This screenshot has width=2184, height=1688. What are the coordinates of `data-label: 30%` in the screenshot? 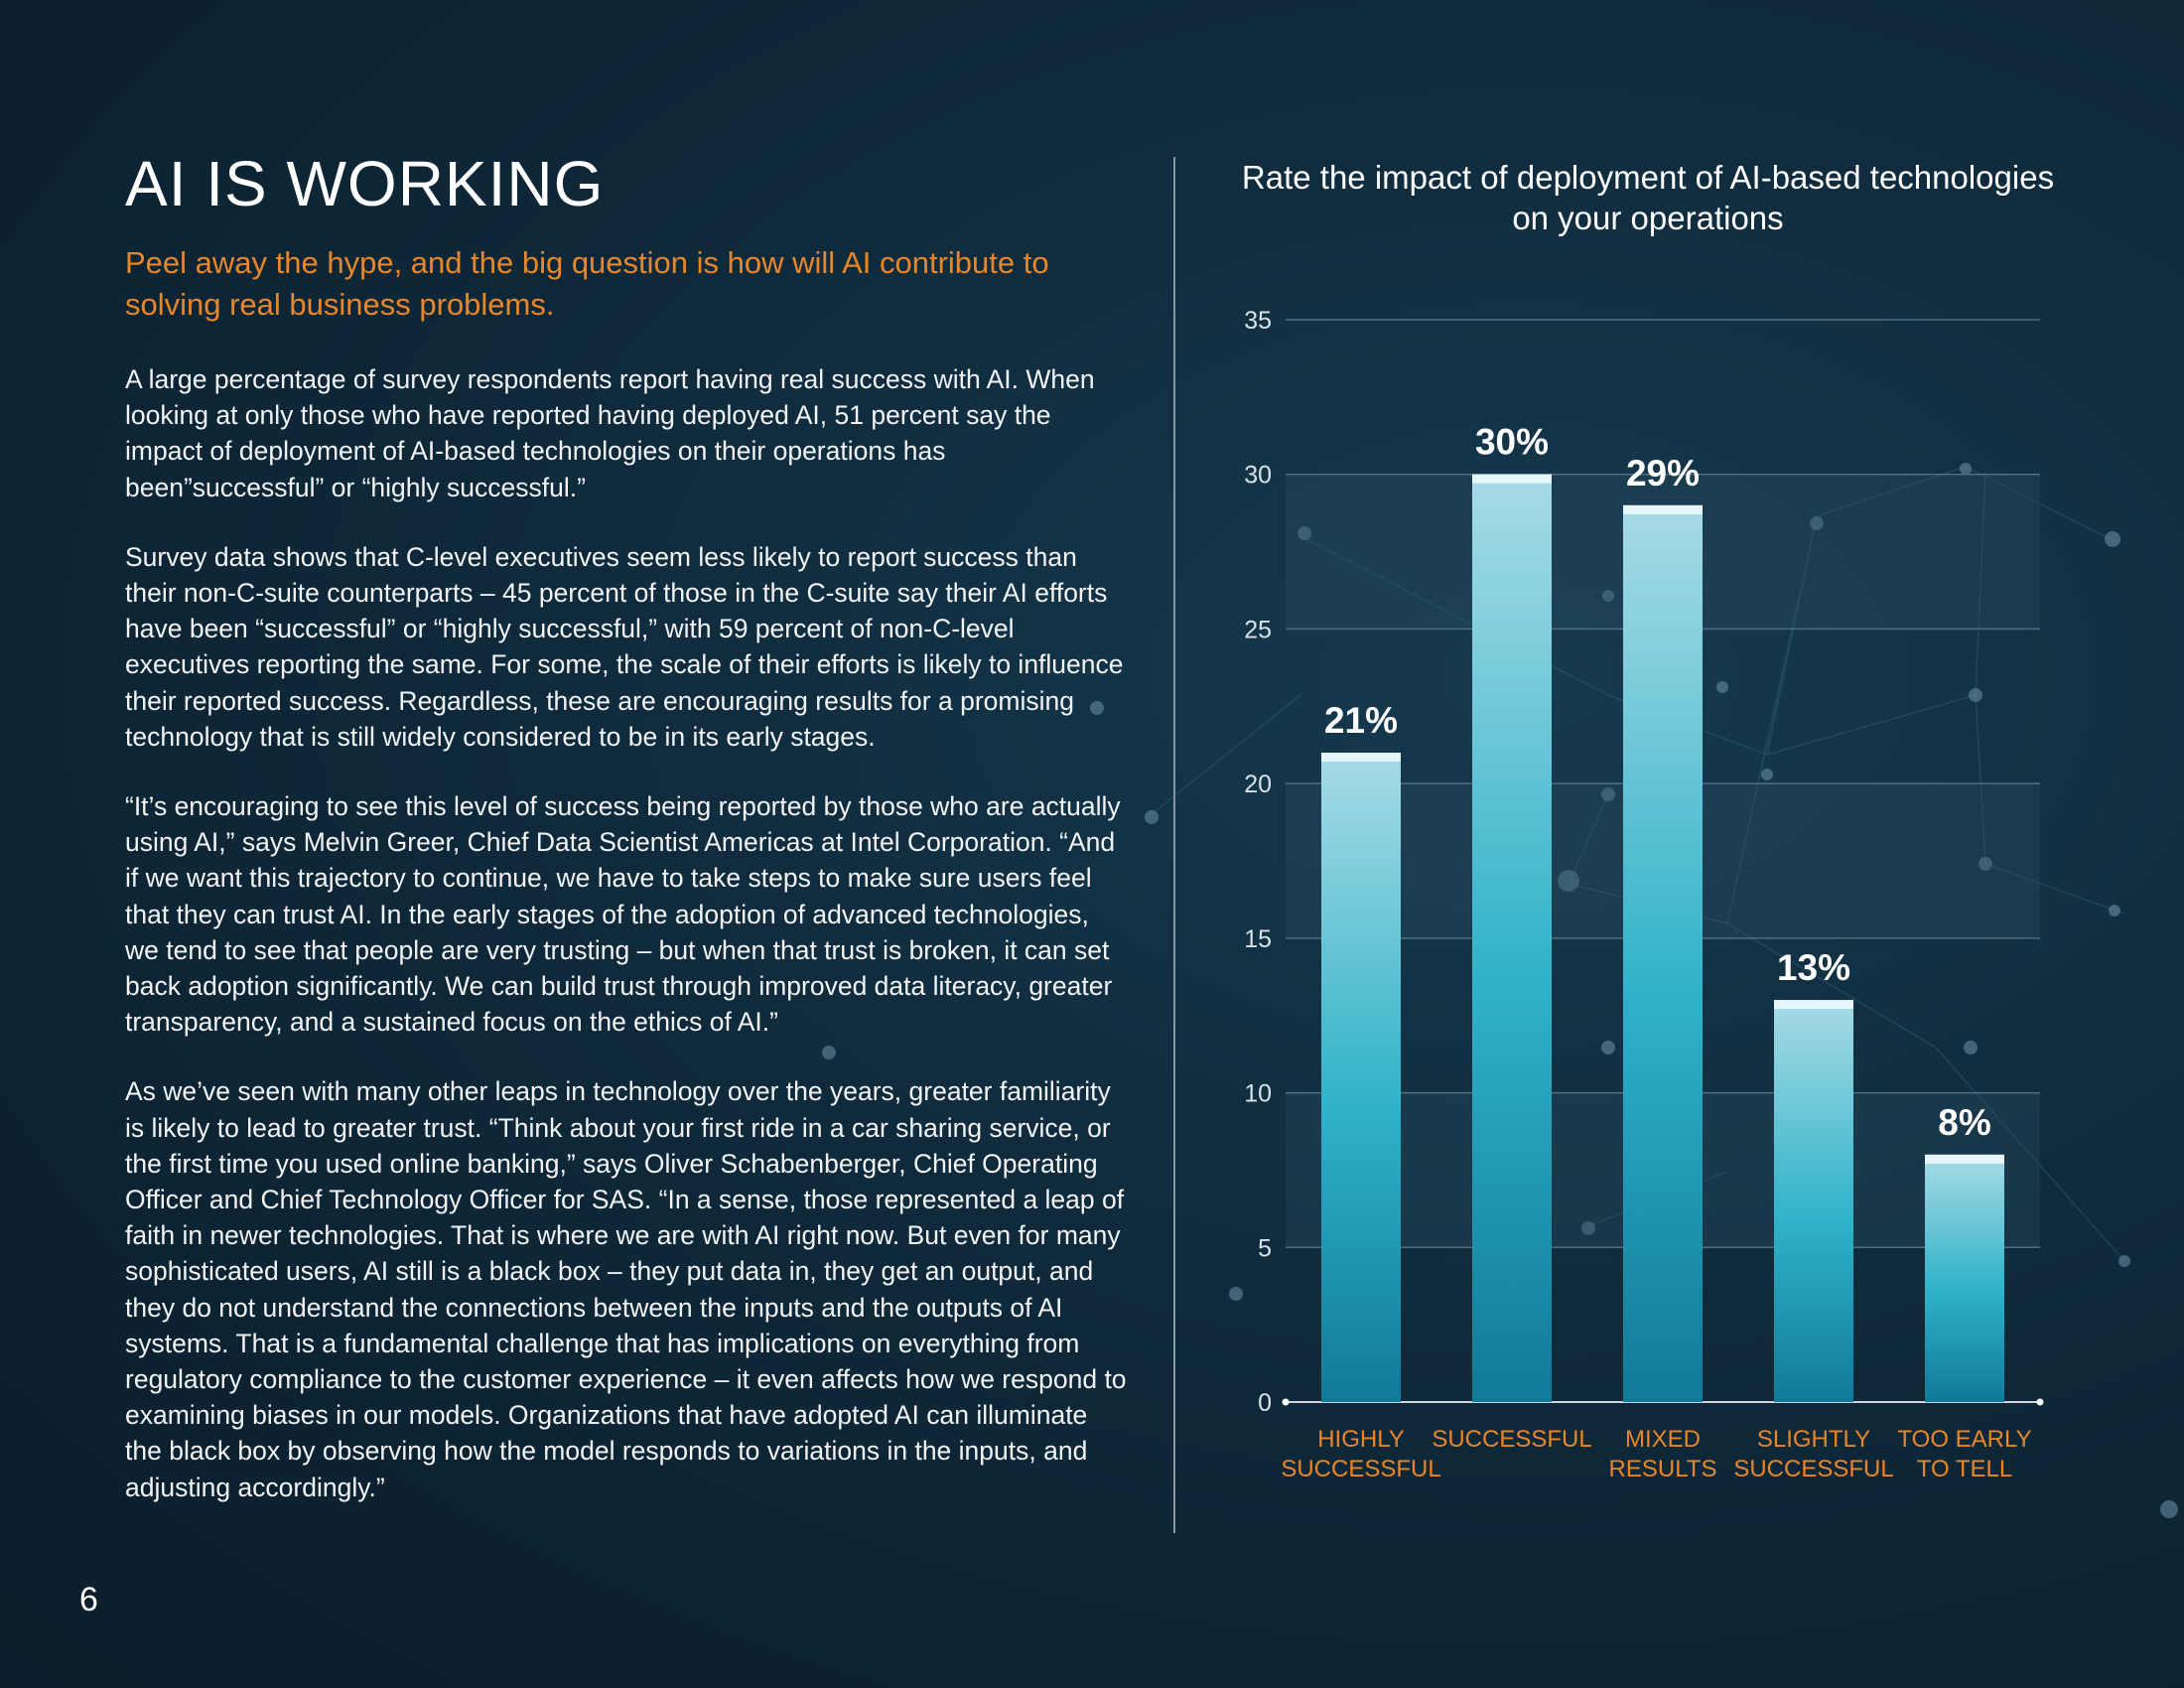 It's located at (1512, 442).